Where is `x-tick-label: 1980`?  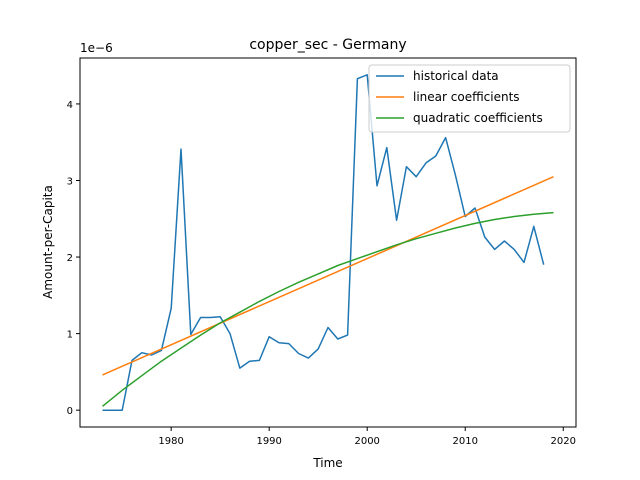 x-tick-label: 1980 is located at coordinates (170, 441).